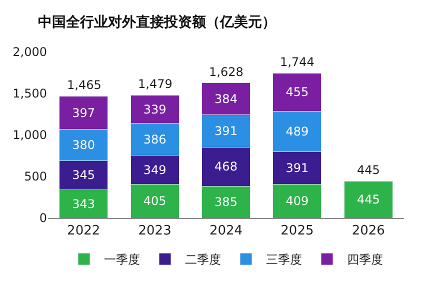 The width and height of the screenshot is (424, 286). What do you see at coordinates (226, 99) in the screenshot?
I see `data-label: 384` at bounding box center [226, 99].